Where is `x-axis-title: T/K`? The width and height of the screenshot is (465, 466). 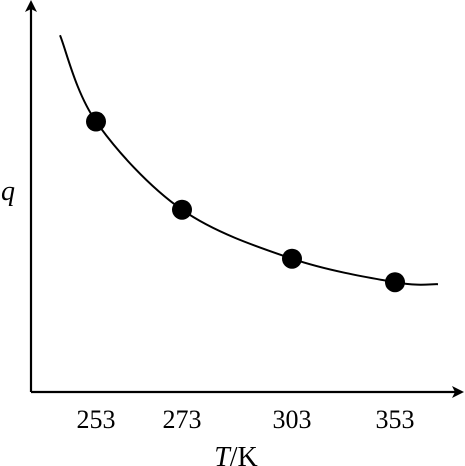
x-axis-title: T/K is located at coordinates (236, 454).